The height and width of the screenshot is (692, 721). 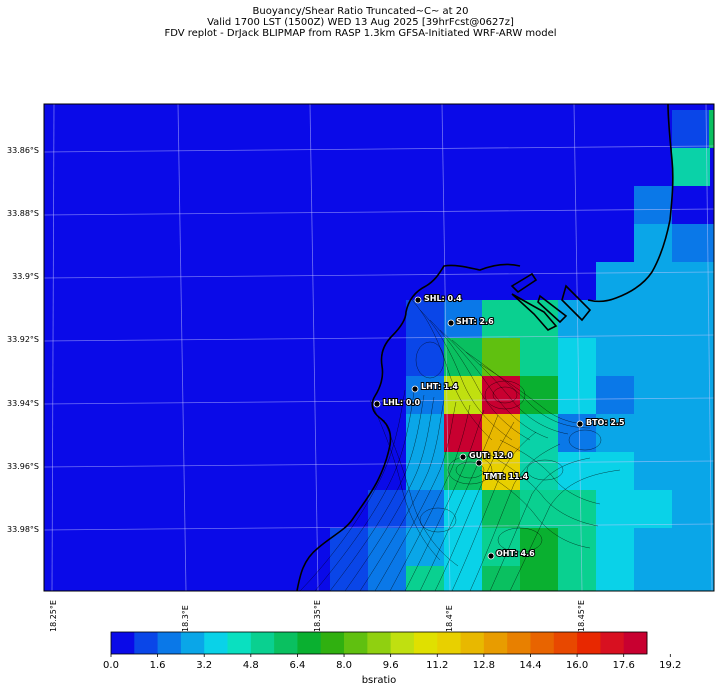 What do you see at coordinates (670, 665) in the screenshot?
I see `colorbar-tick-label: 19.2` at bounding box center [670, 665].